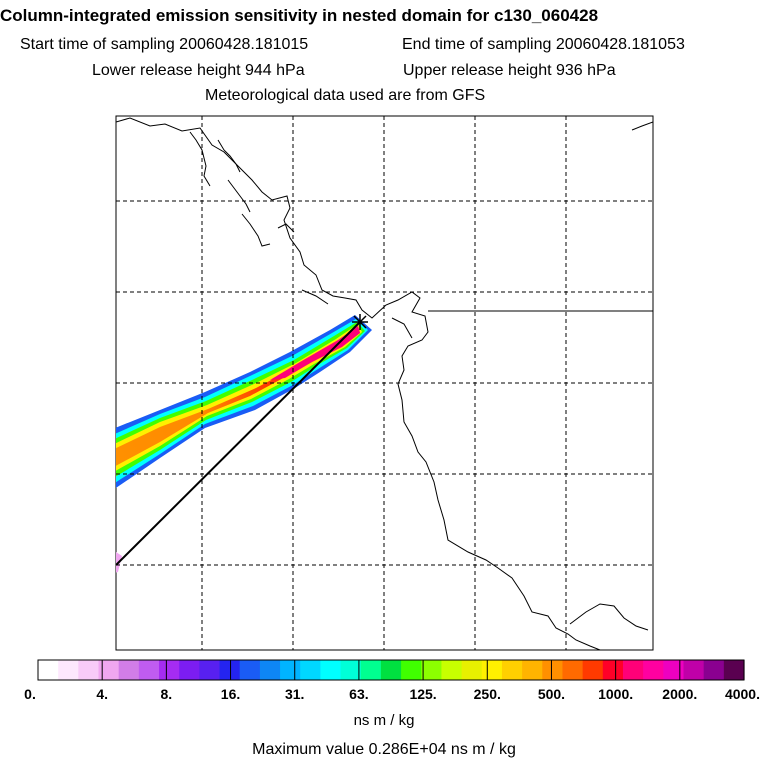 This screenshot has width=768, height=768. Describe the element at coordinates (551, 694) in the screenshot. I see `colorbar-tick-label: 500.` at that location.